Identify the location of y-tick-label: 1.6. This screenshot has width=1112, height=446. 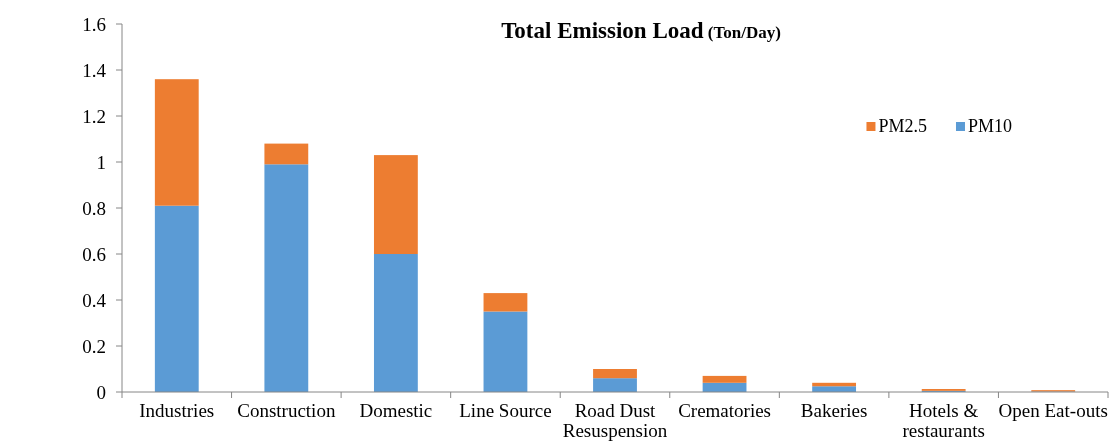
(94, 24).